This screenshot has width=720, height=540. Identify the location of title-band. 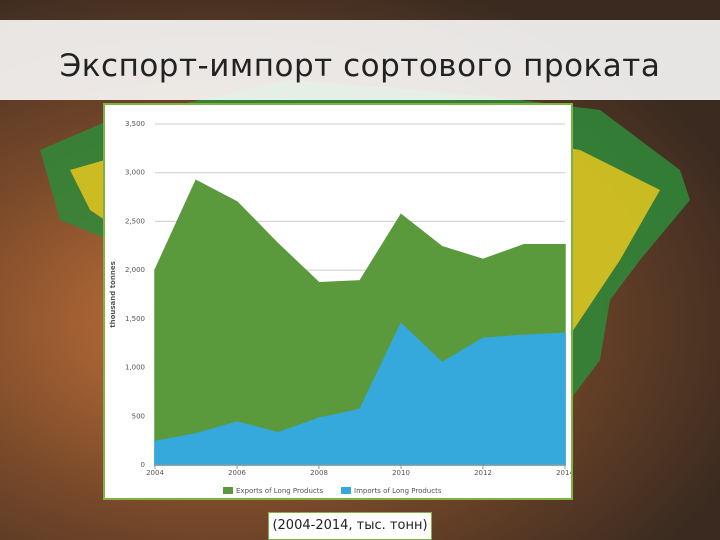
(360, 60).